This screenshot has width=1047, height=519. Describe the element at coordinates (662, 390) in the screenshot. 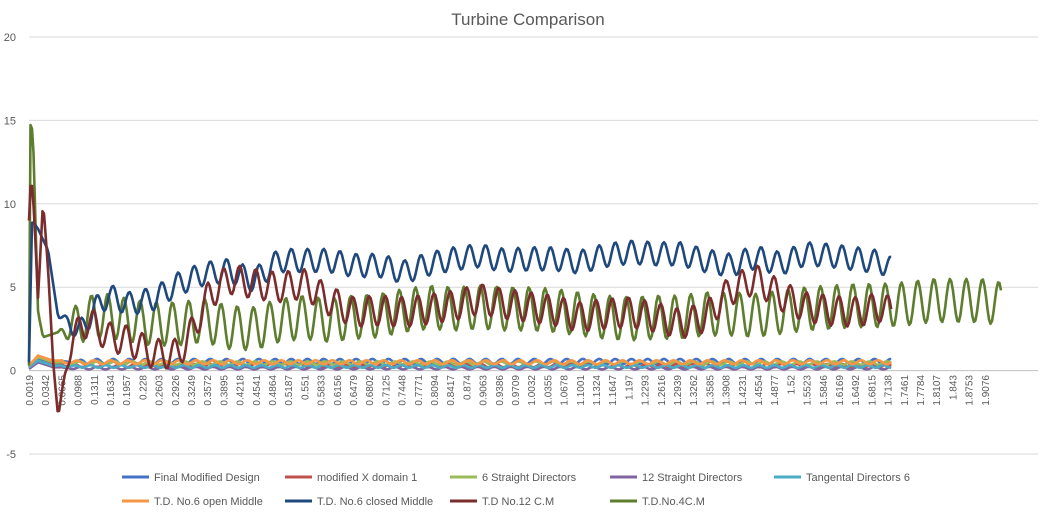

I see `x-tick-label: 1.2616` at that location.